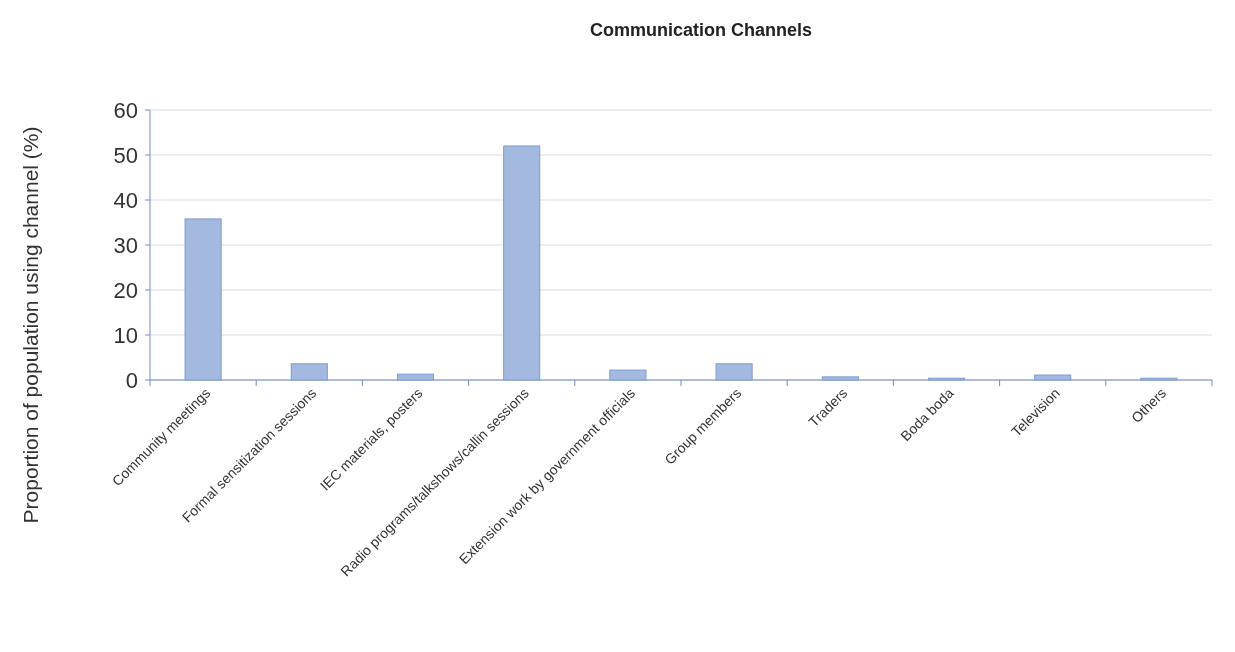 The height and width of the screenshot is (652, 1235). What do you see at coordinates (30, 325) in the screenshot?
I see `y-axis-title: Proportion of population using channel (%)` at bounding box center [30, 325].